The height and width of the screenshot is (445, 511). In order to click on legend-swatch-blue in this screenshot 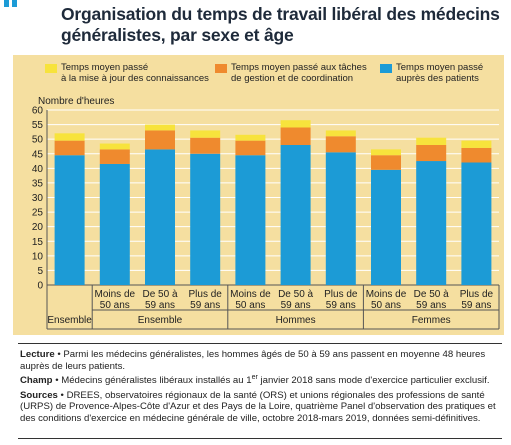, I will do `click(386, 68)`.